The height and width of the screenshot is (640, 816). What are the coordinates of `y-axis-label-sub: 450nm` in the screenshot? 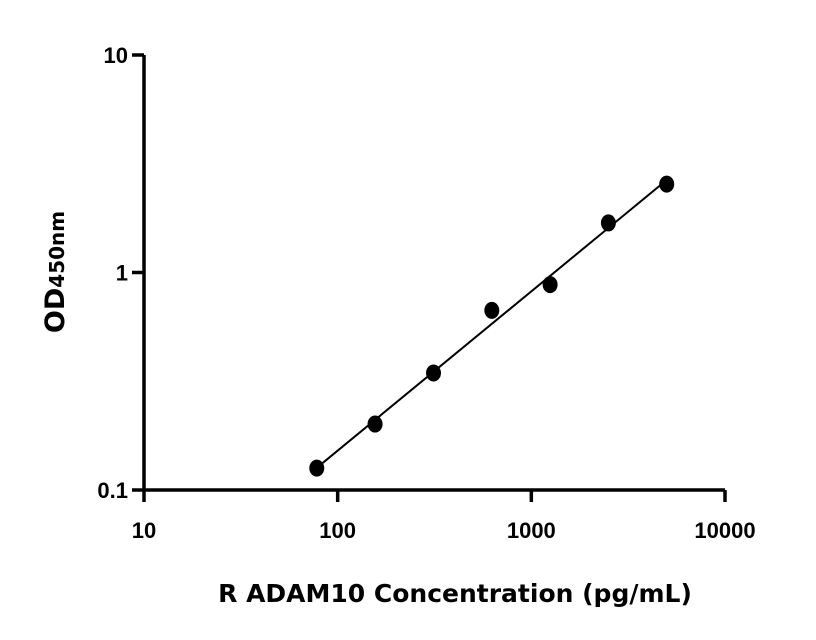 It's located at (57, 249).